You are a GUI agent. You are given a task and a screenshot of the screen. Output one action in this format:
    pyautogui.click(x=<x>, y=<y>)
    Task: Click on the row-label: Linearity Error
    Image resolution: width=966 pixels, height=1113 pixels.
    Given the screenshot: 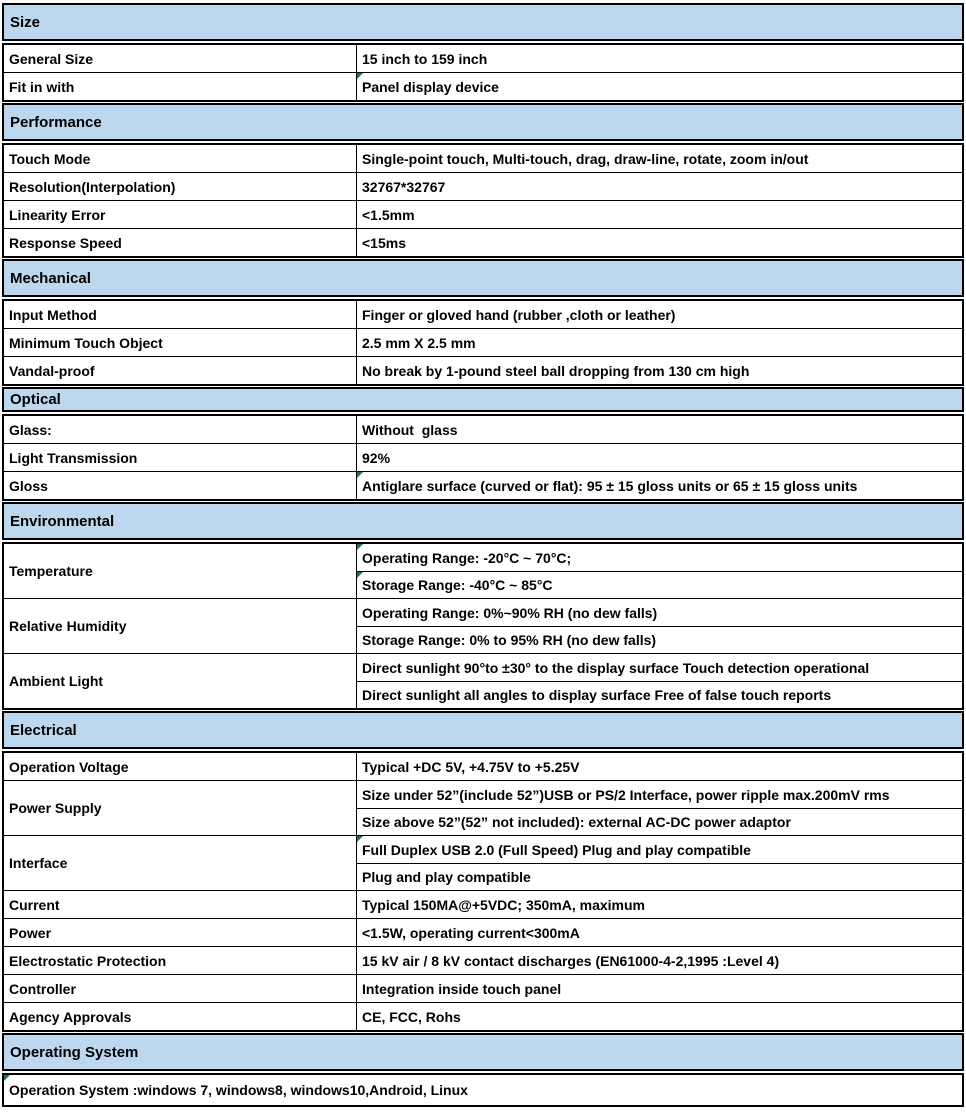 What is the action you would take?
    pyautogui.click(x=180, y=214)
    